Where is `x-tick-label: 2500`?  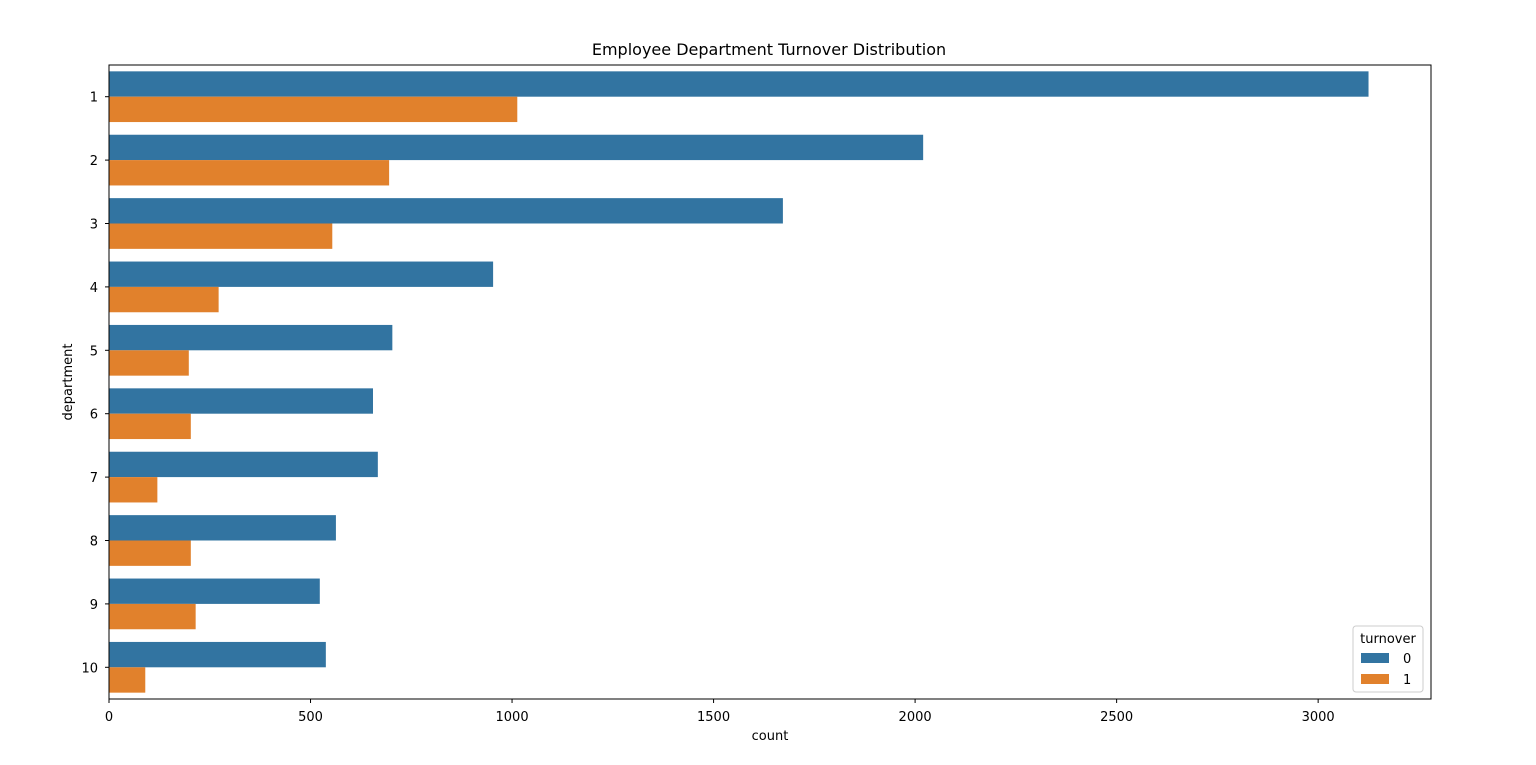
x-tick-label: 2500 is located at coordinates (1116, 717).